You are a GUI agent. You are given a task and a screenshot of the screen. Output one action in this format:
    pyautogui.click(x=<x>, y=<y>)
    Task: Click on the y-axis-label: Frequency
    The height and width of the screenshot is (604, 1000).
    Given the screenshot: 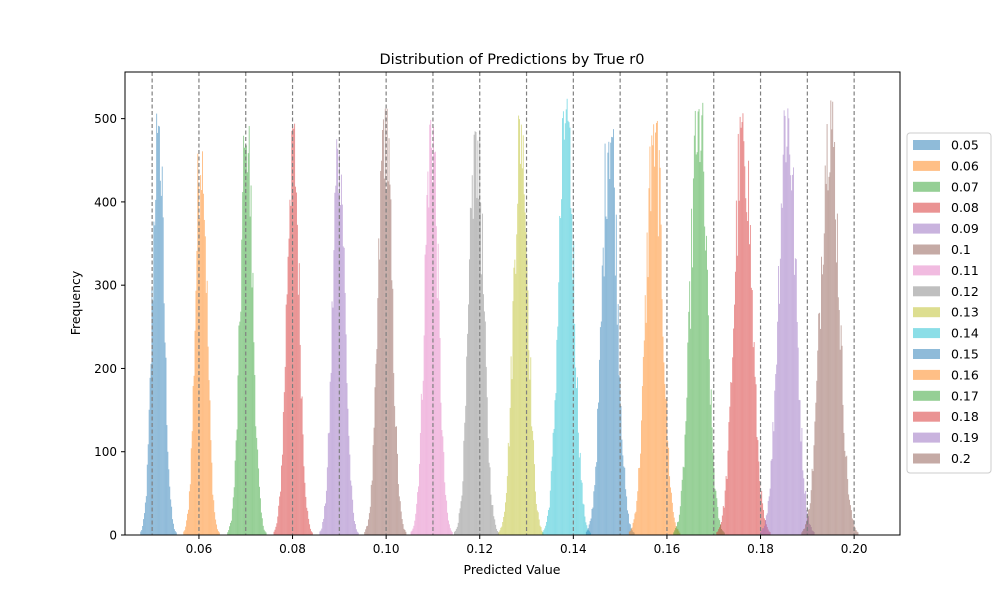 What is the action you would take?
    pyautogui.click(x=75, y=302)
    